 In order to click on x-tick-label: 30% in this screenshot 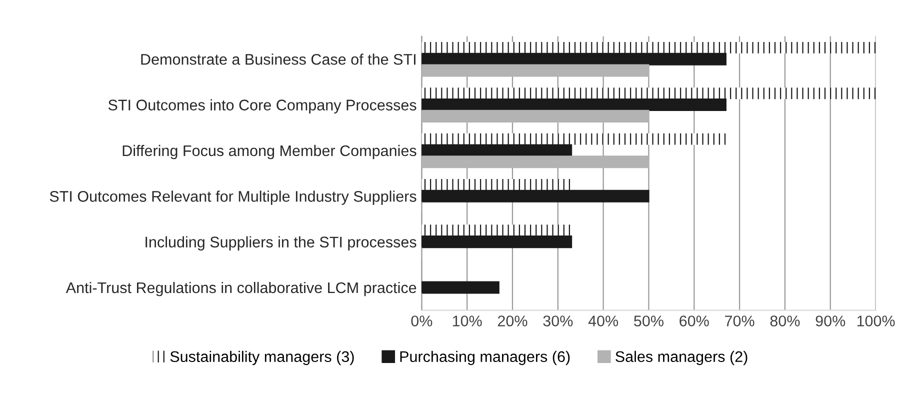, I will do `click(558, 321)`.